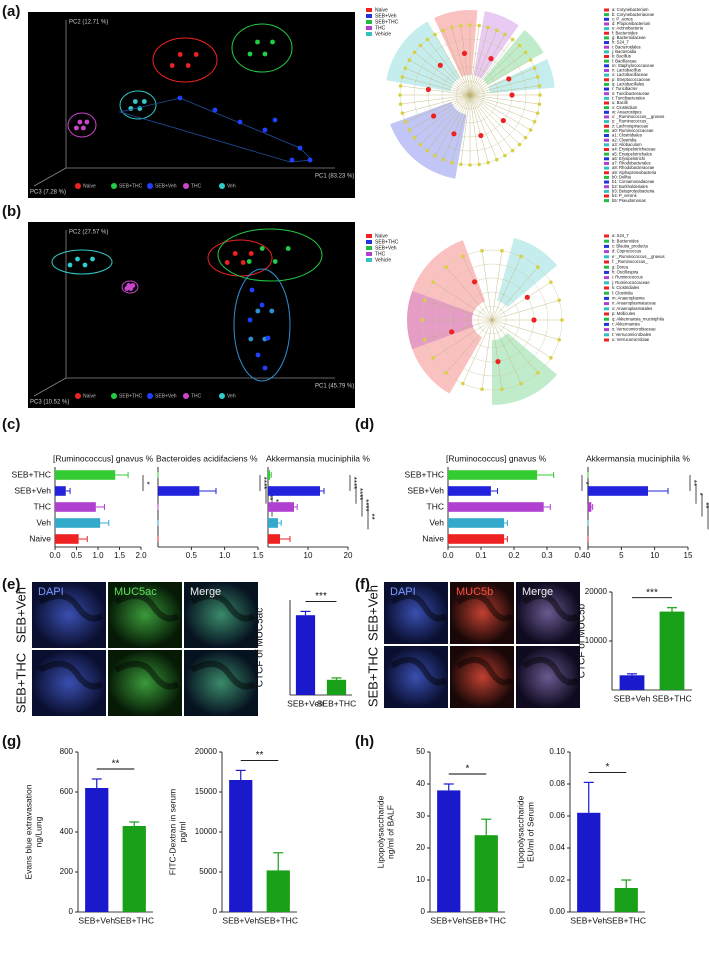 The height and width of the screenshot is (961, 709). Describe the element at coordinates (631, 23) in the screenshot. I see `taxon-label: d: Propionibacterium` at that location.